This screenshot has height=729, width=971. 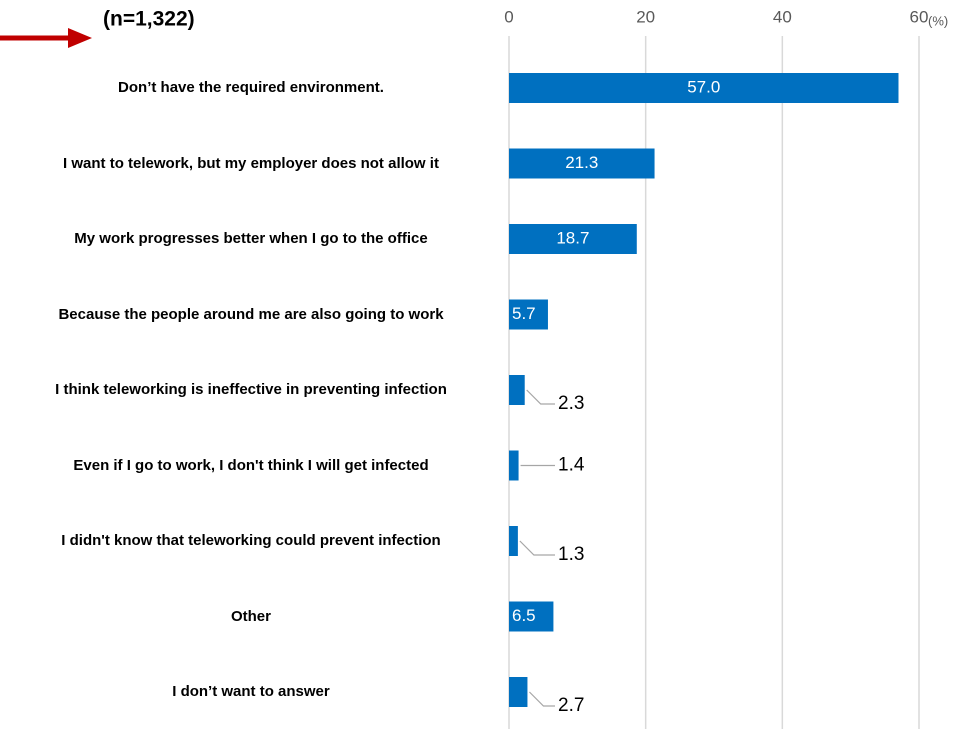 I want to click on data-label: 6.5, so click(x=524, y=615).